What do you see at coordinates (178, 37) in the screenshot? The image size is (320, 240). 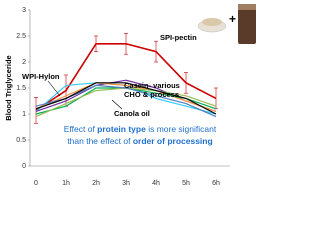 I see `annotation: SPI-pectin` at bounding box center [178, 37].